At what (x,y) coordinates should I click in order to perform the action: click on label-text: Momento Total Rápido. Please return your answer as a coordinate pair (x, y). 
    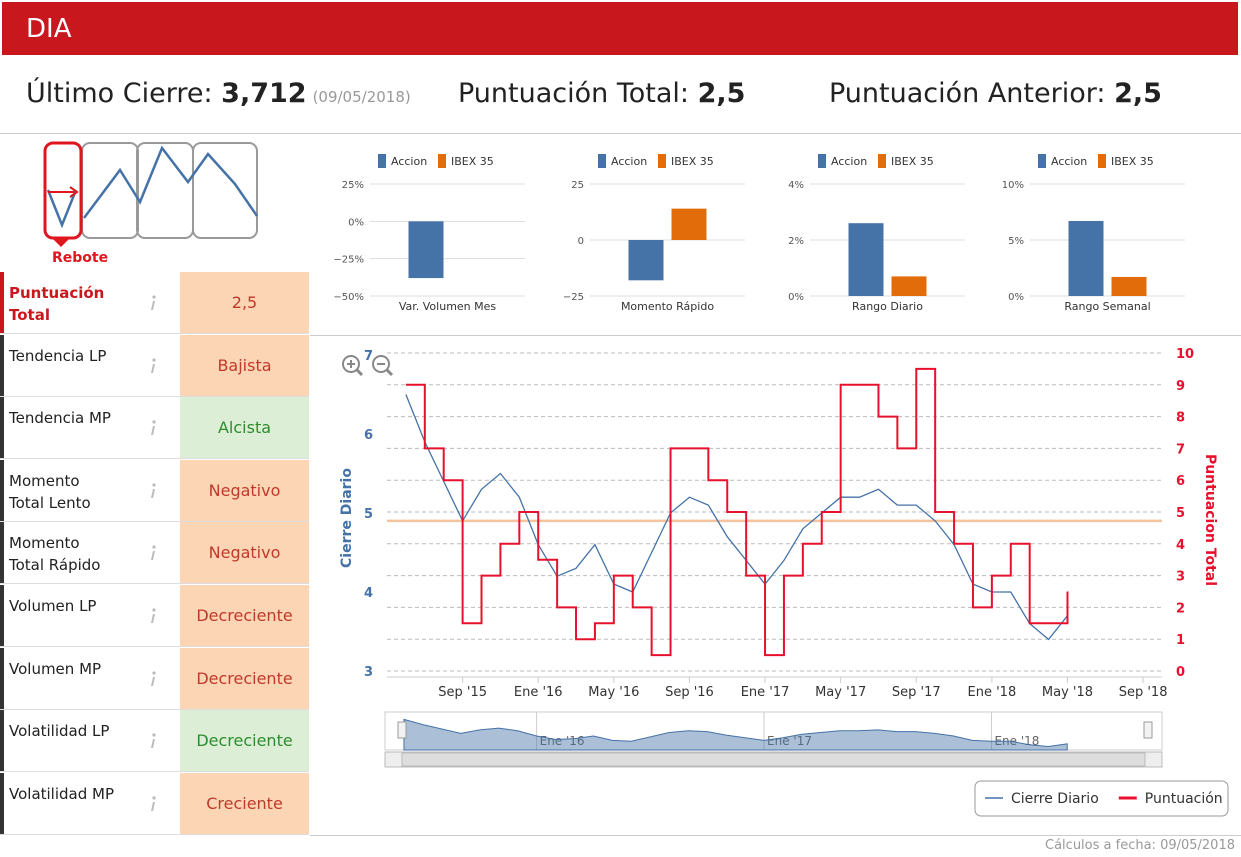
    Looking at the image, I should click on (55, 554).